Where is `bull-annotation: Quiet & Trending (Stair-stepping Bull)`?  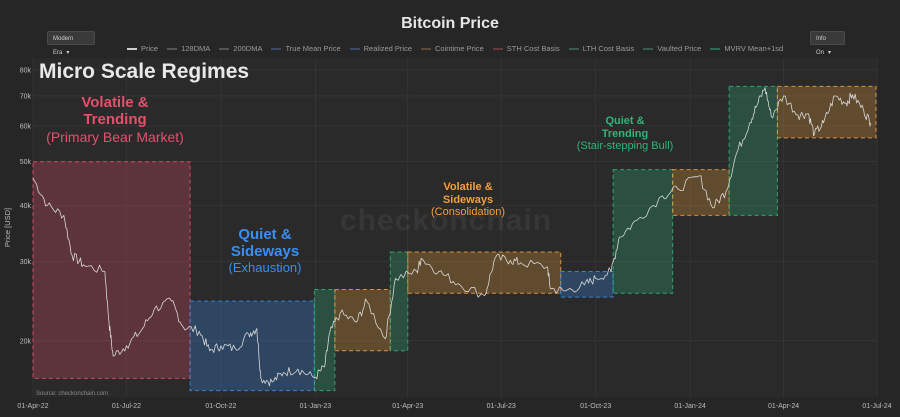
bull-annotation: Quiet & Trending (Stair-stepping Bull) is located at coordinates (625, 134).